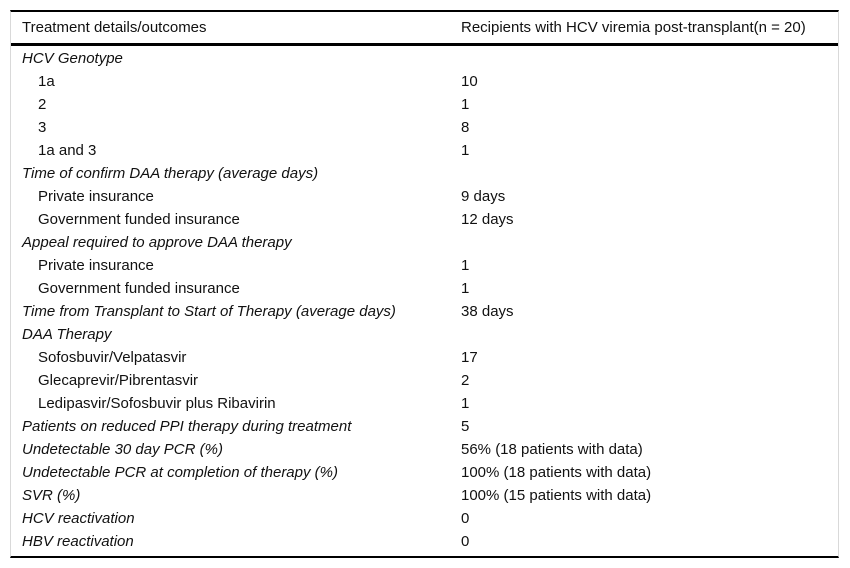  I want to click on row-value: 5, so click(465, 426).